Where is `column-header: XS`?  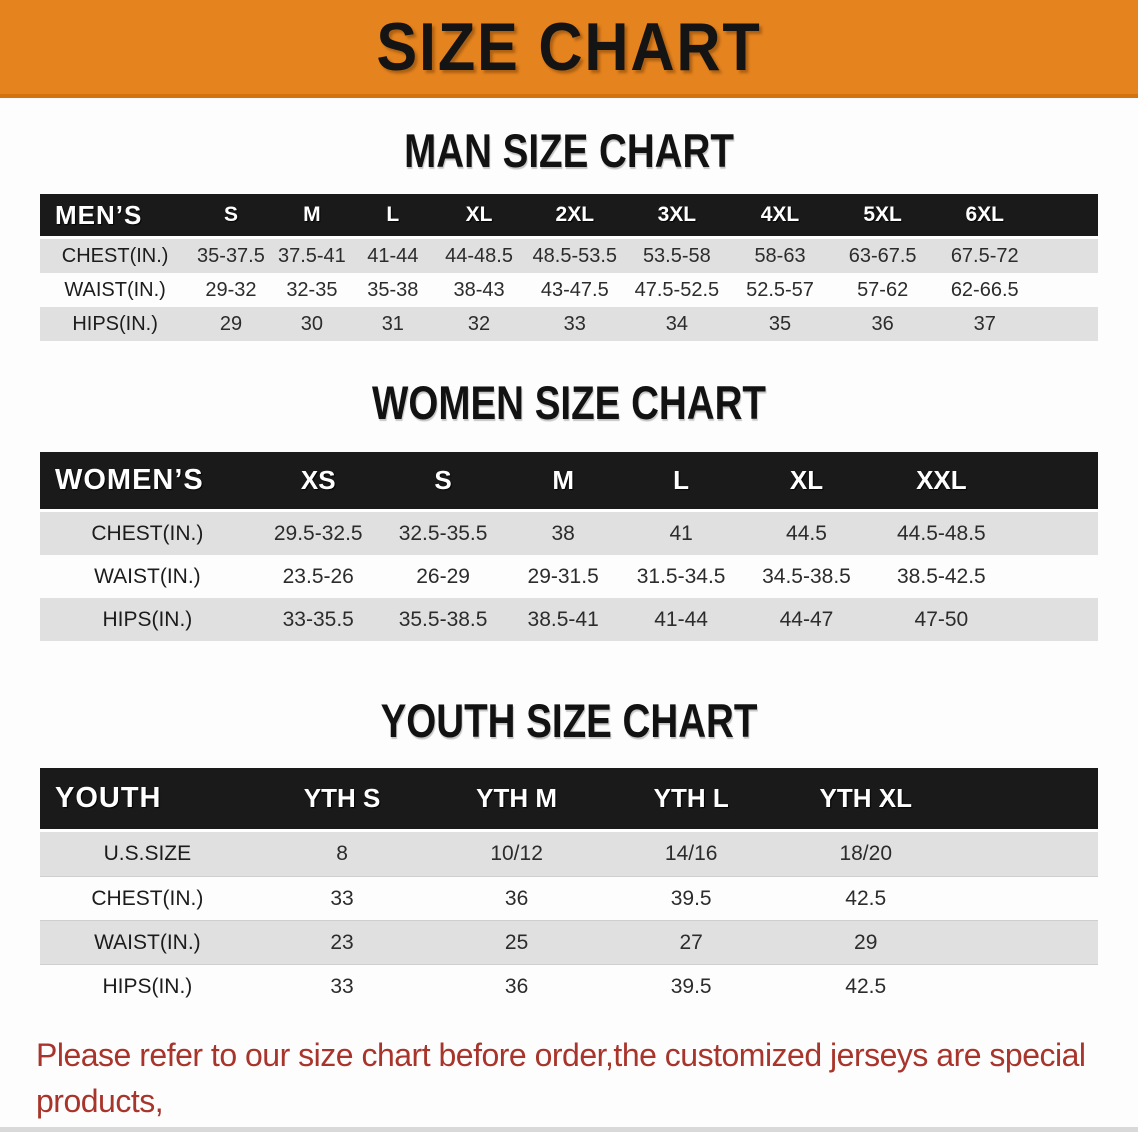 column-header: XS is located at coordinates (318, 482).